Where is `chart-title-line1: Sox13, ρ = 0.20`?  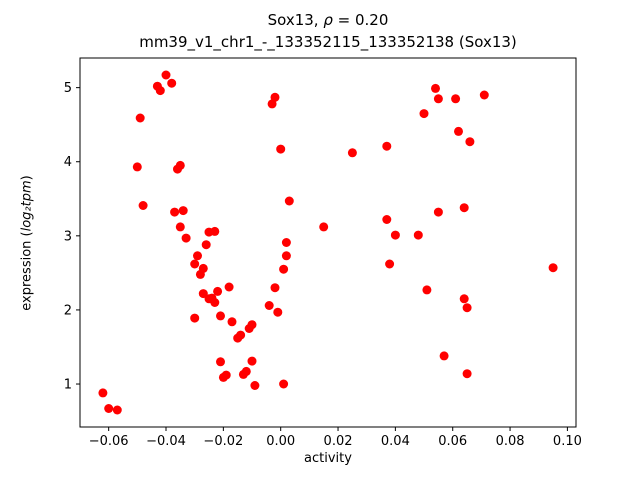 chart-title-line1: Sox13, ρ = 0.20 is located at coordinates (328, 21).